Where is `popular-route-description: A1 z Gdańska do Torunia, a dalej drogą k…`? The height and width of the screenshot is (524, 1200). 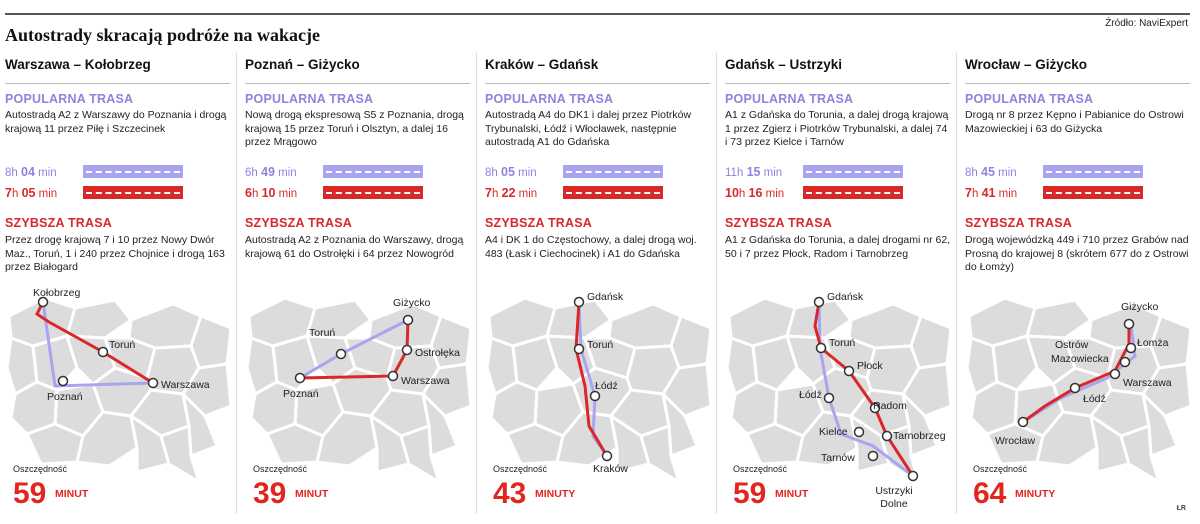 popular-route-description: A1 z Gdańska do Torunia, a dalej drogą k… is located at coordinates (837, 128).